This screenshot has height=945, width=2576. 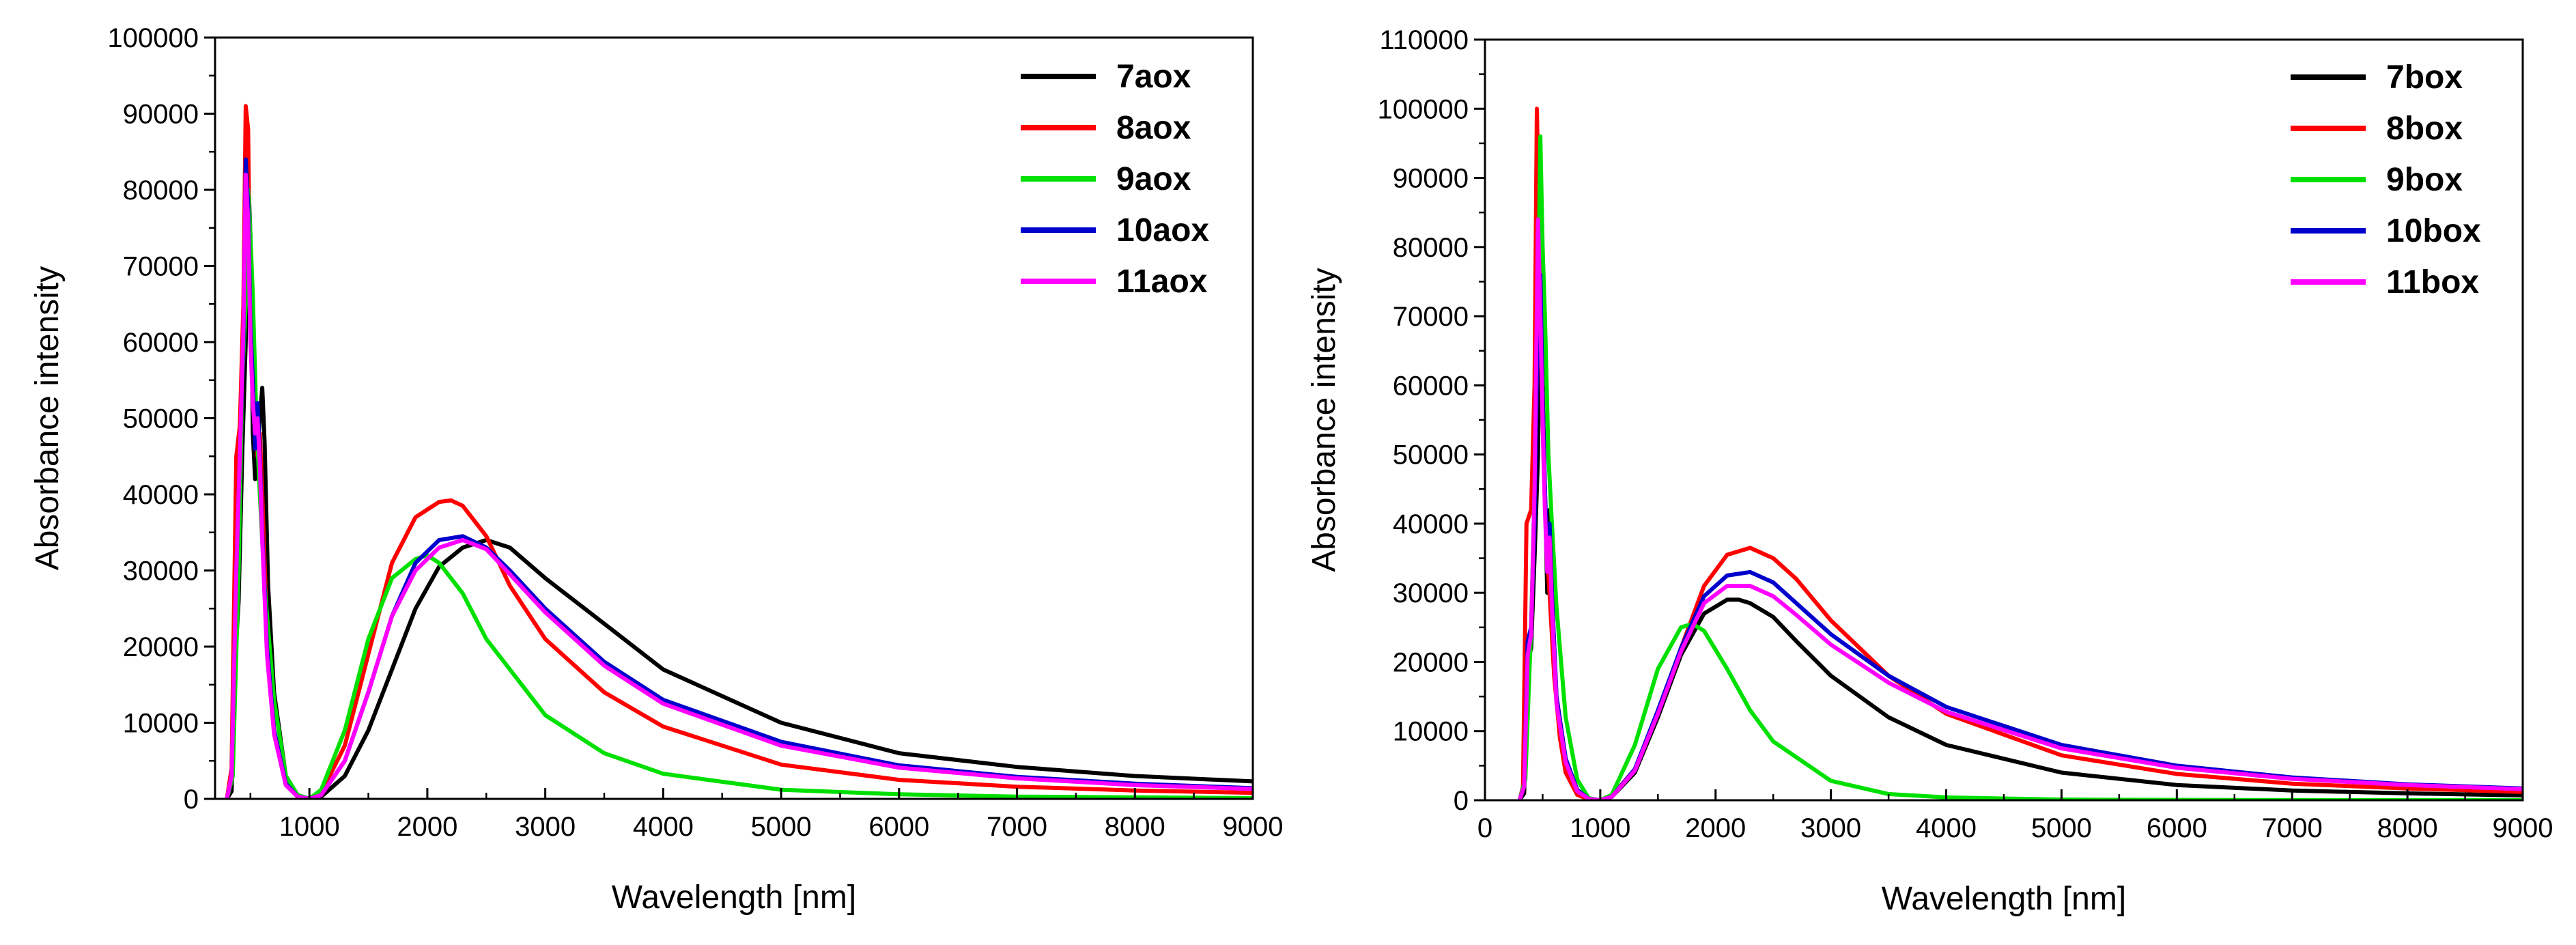 What do you see at coordinates (2424, 129) in the screenshot?
I see `legend-label-8box: 8box` at bounding box center [2424, 129].